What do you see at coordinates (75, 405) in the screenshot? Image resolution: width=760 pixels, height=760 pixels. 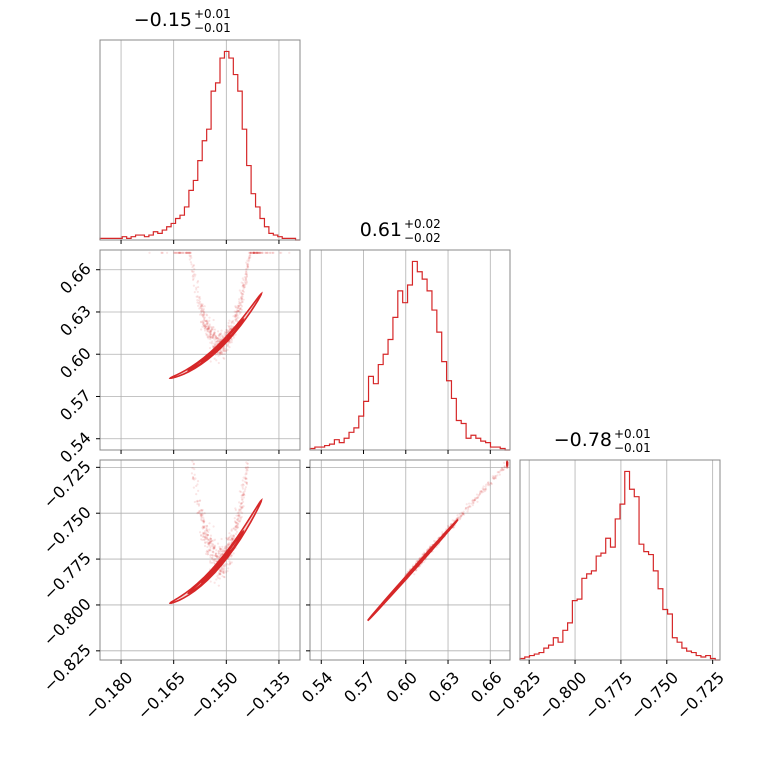 I see `y-tick-label: 0.57` at bounding box center [75, 405].